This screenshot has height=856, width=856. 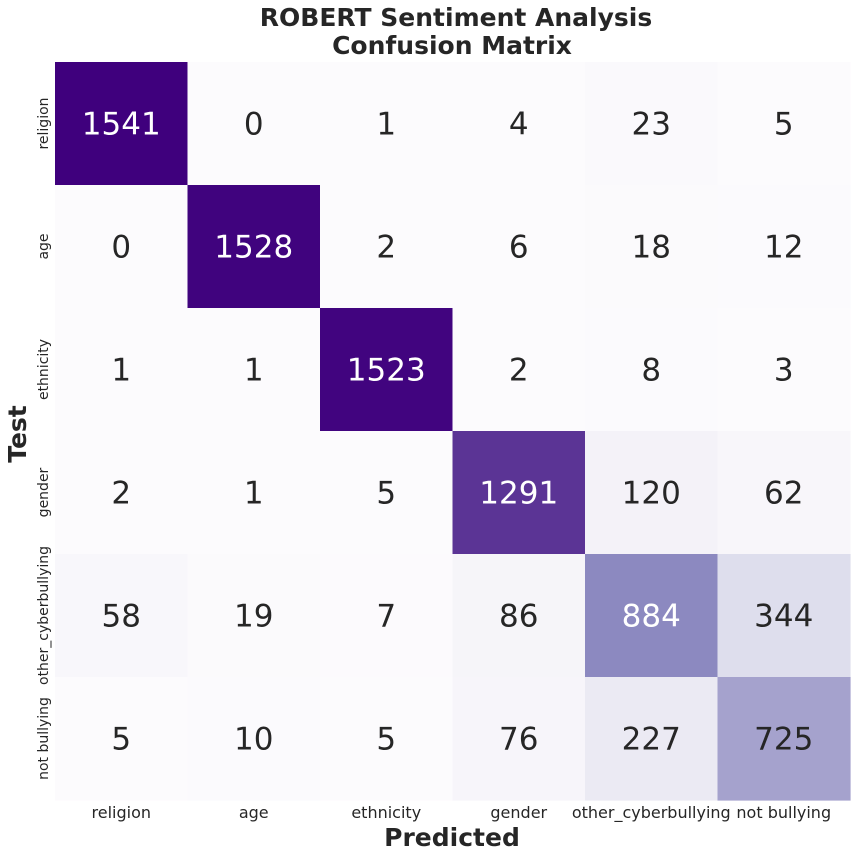 I want to click on chart-title-line-2: Confusion Matrix, so click(x=452, y=45).